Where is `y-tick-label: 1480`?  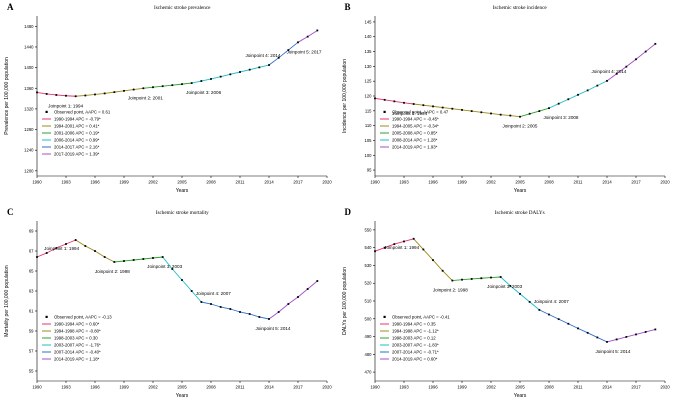 y-tick-label: 1480 is located at coordinates (29, 26).